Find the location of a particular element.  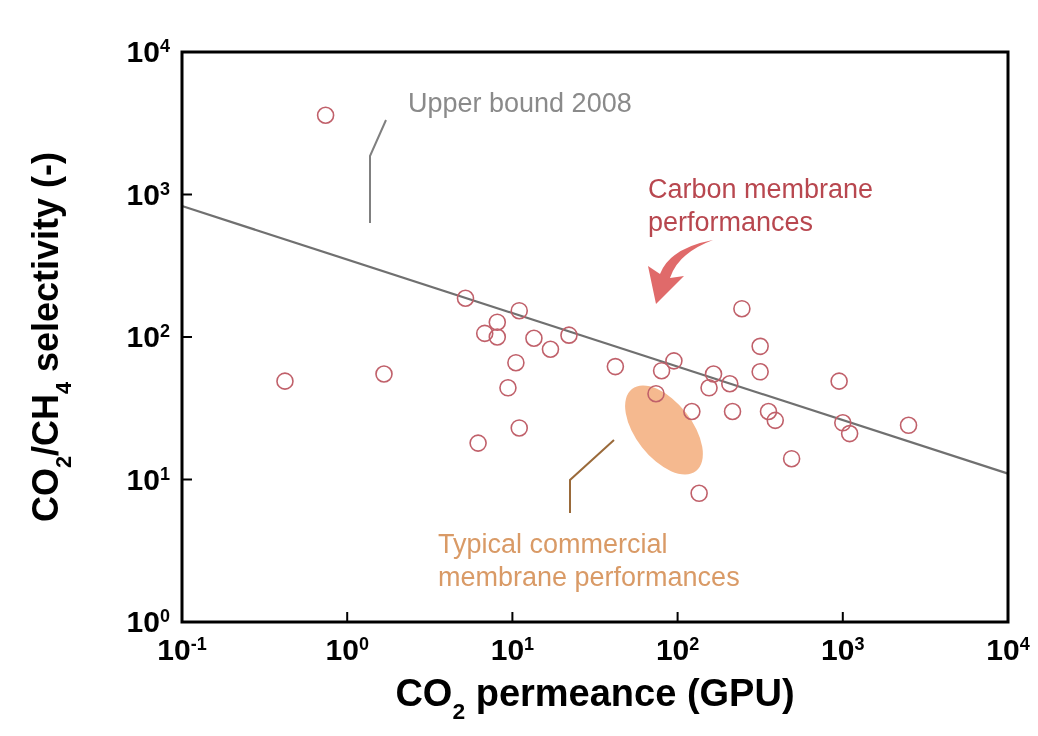

annotation: Typical commercial membrane performances is located at coordinates (589, 560).